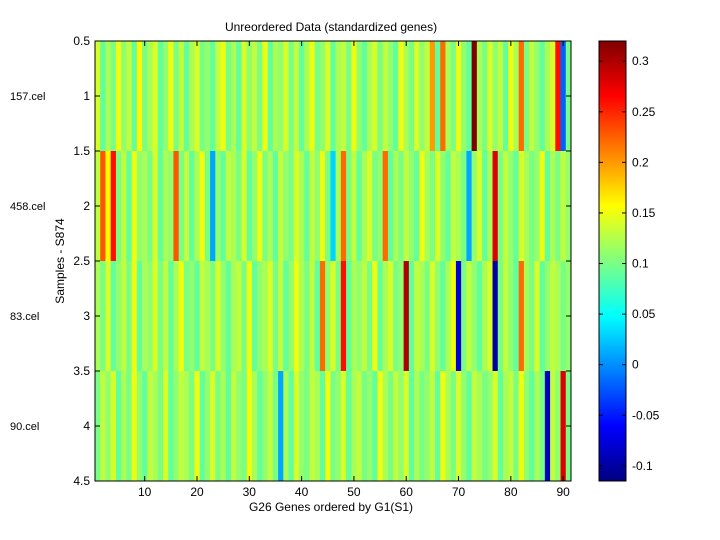 This screenshot has height=540, width=720. What do you see at coordinates (145, 492) in the screenshot?
I see `x-tick-label: 10` at bounding box center [145, 492].